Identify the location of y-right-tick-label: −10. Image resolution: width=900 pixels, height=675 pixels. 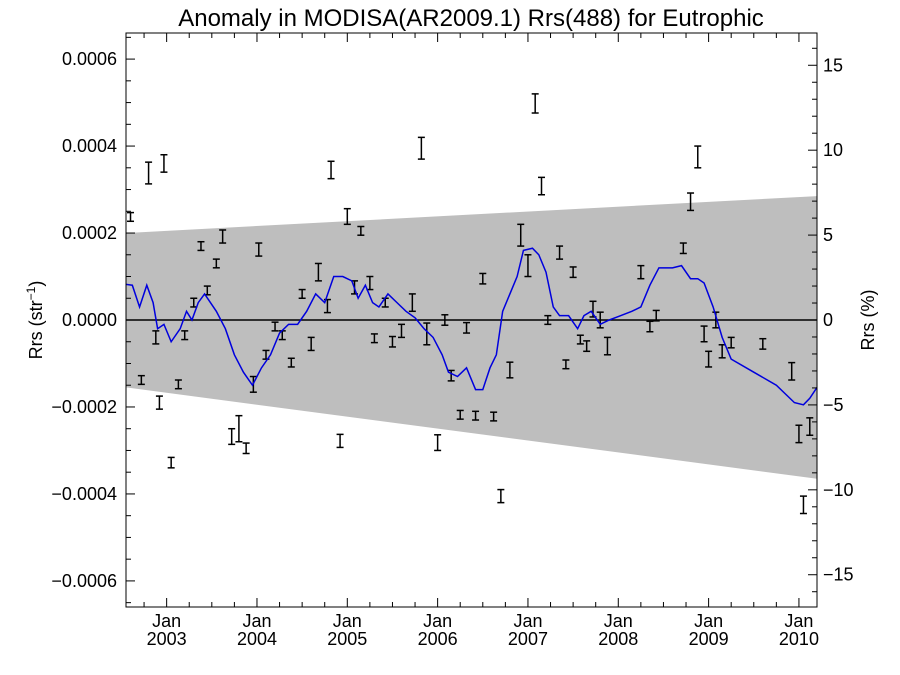
(838, 490).